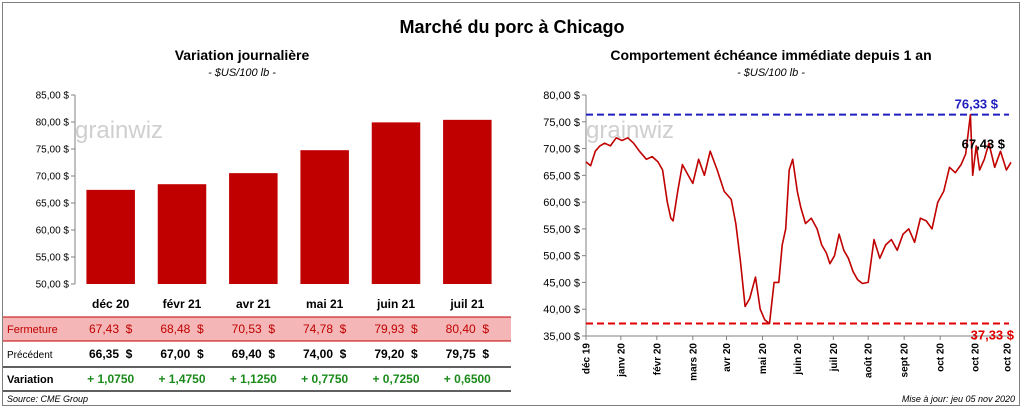 The height and width of the screenshot is (412, 1024). Describe the element at coordinates (182, 354) in the screenshot. I see `table-cell: 67,00 $` at that location.